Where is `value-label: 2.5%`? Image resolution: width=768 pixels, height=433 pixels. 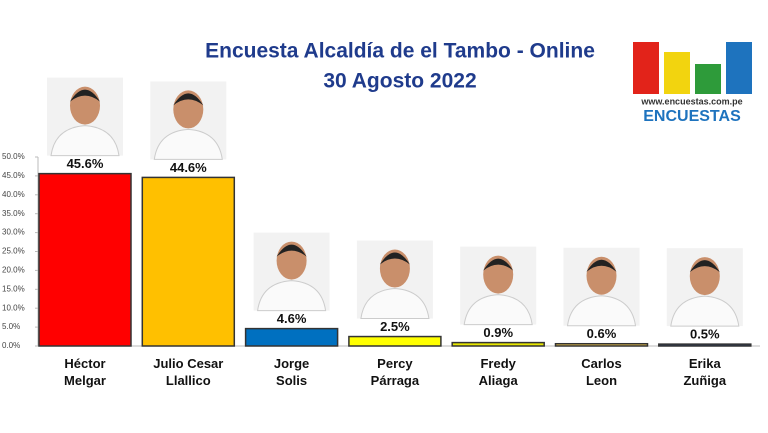
value-label: 2.5% is located at coordinates (395, 326).